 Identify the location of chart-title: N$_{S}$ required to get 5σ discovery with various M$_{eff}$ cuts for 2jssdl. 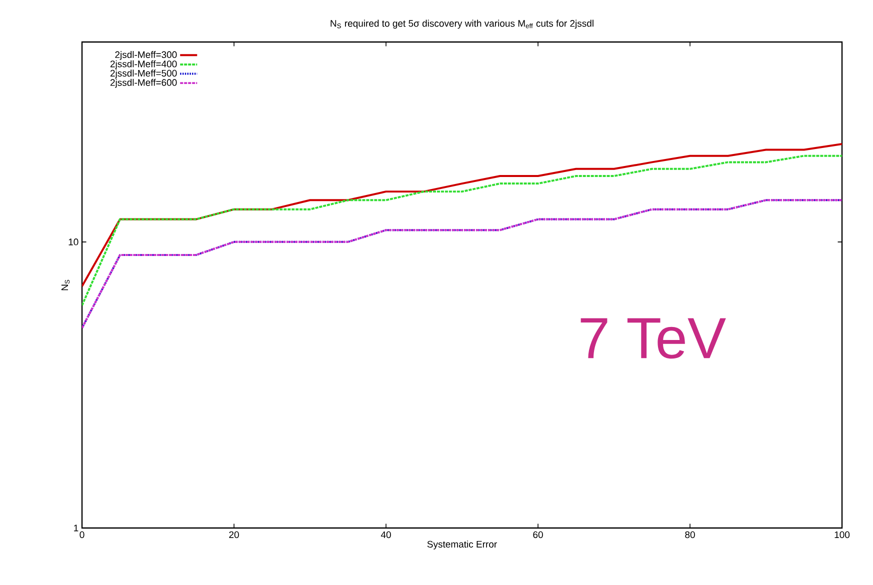
(462, 24).